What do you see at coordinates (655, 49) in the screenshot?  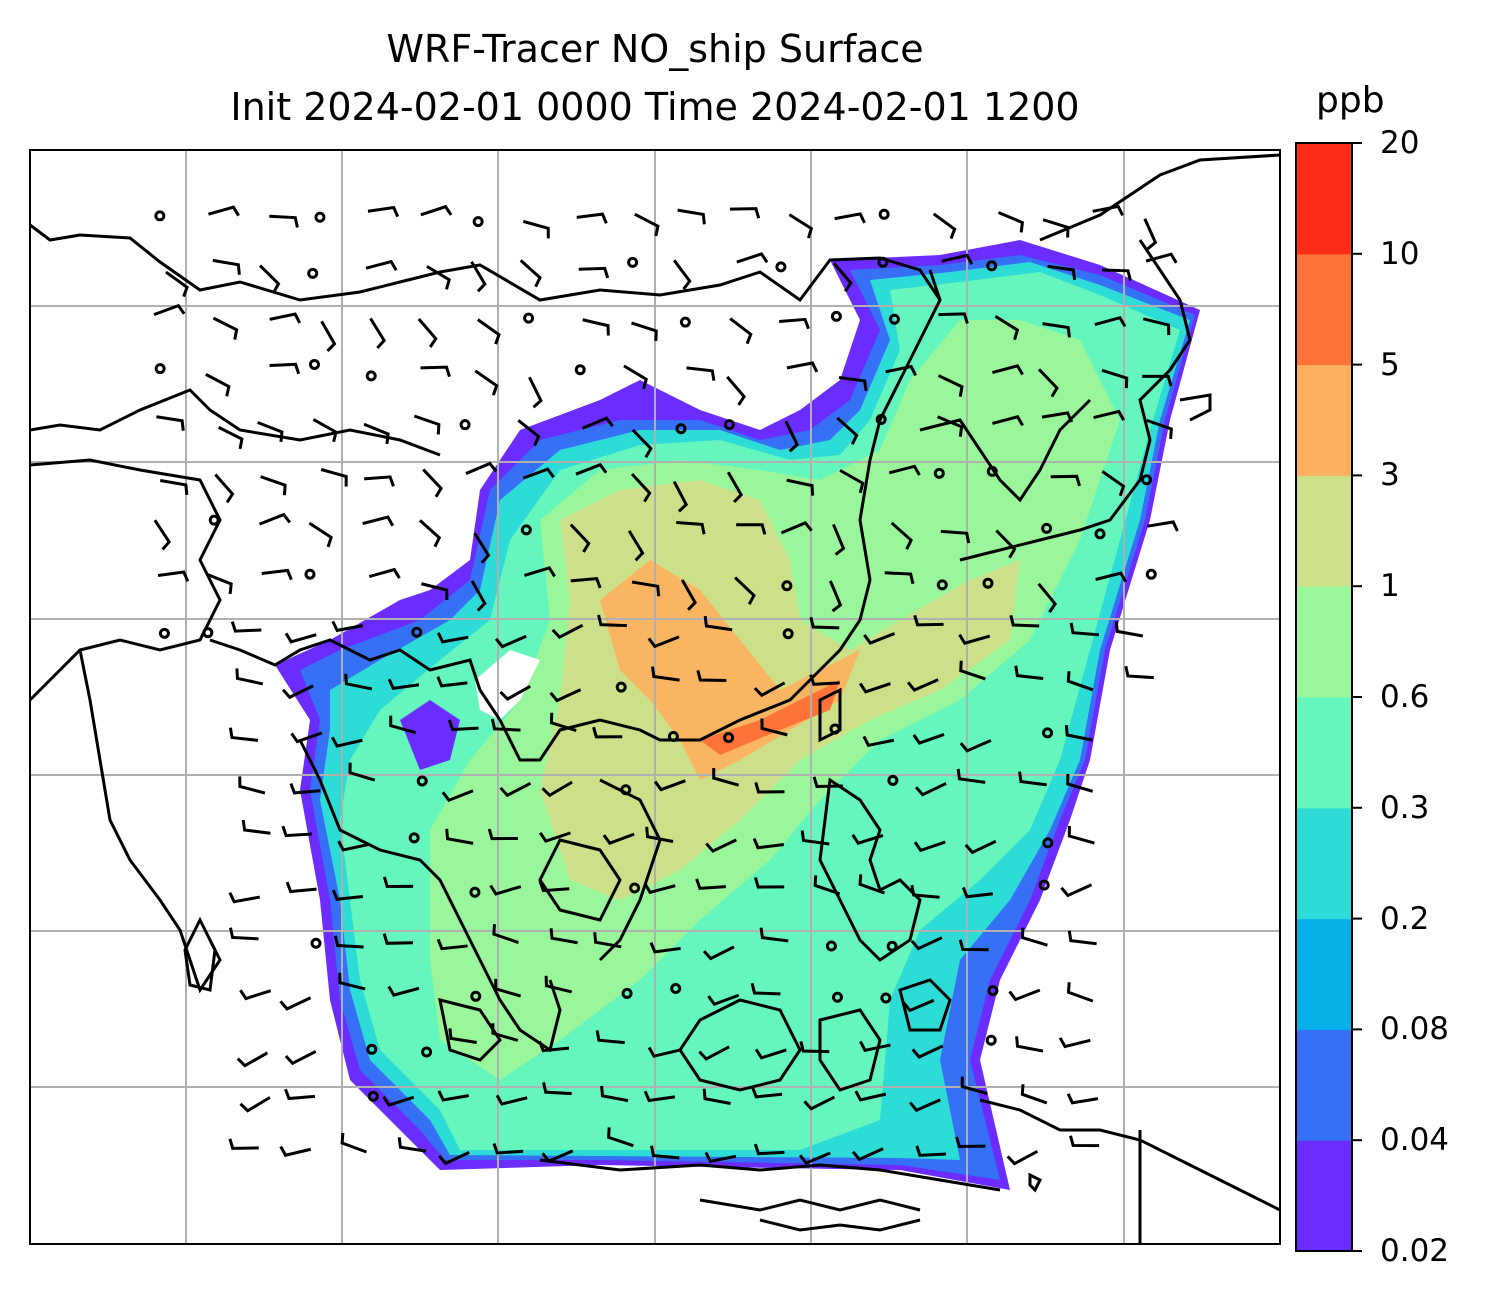 I see `map-title-line1: WRF-Tracer NO_ship Surface` at bounding box center [655, 49].